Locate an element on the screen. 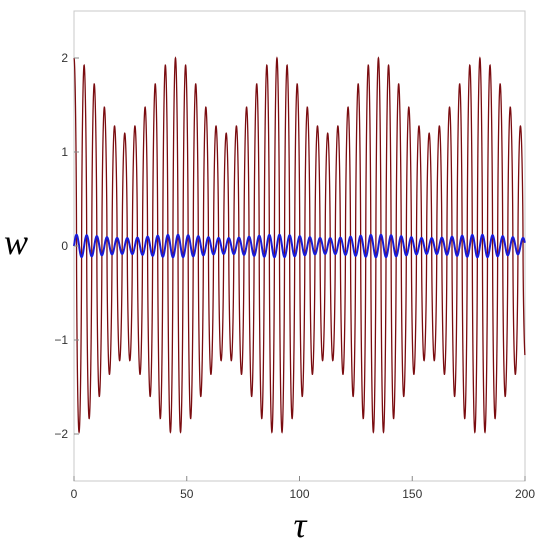 The width and height of the screenshot is (541, 550). y-axis-title: w is located at coordinates (16, 242).